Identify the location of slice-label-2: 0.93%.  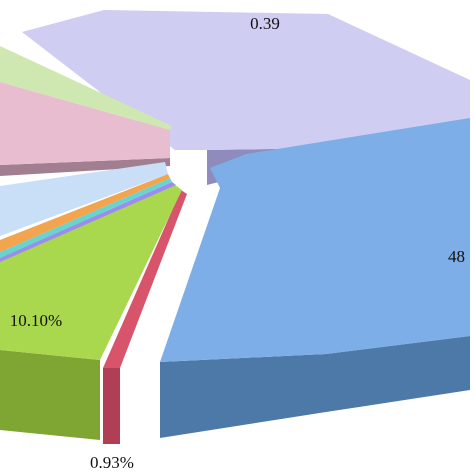
(112, 462).